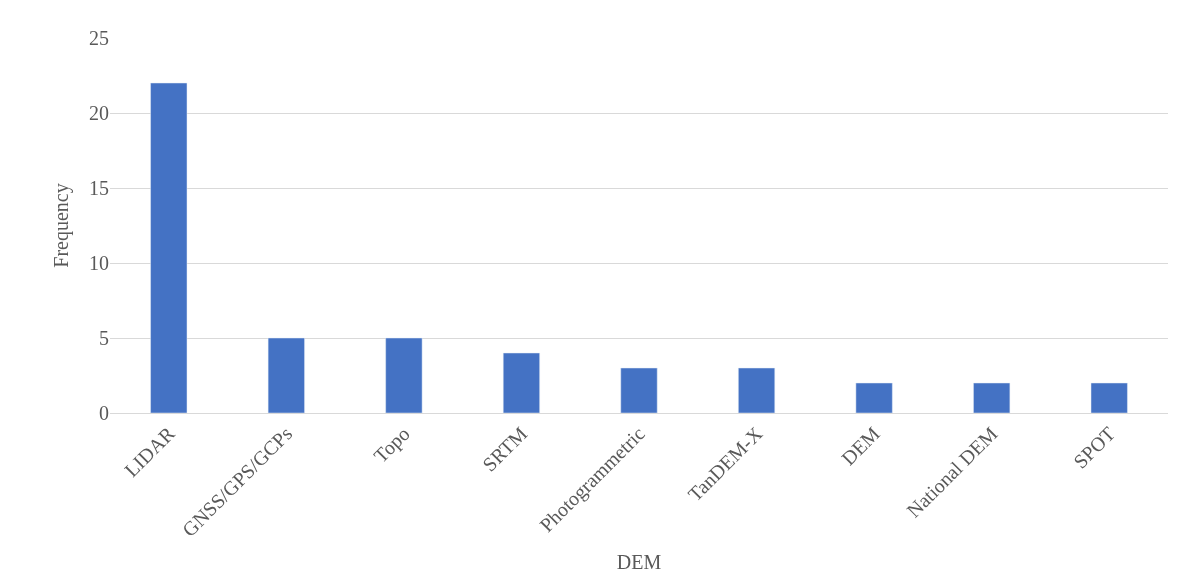 The image size is (1190, 582). What do you see at coordinates (99, 263) in the screenshot?
I see `y-tick-label: 10` at bounding box center [99, 263].